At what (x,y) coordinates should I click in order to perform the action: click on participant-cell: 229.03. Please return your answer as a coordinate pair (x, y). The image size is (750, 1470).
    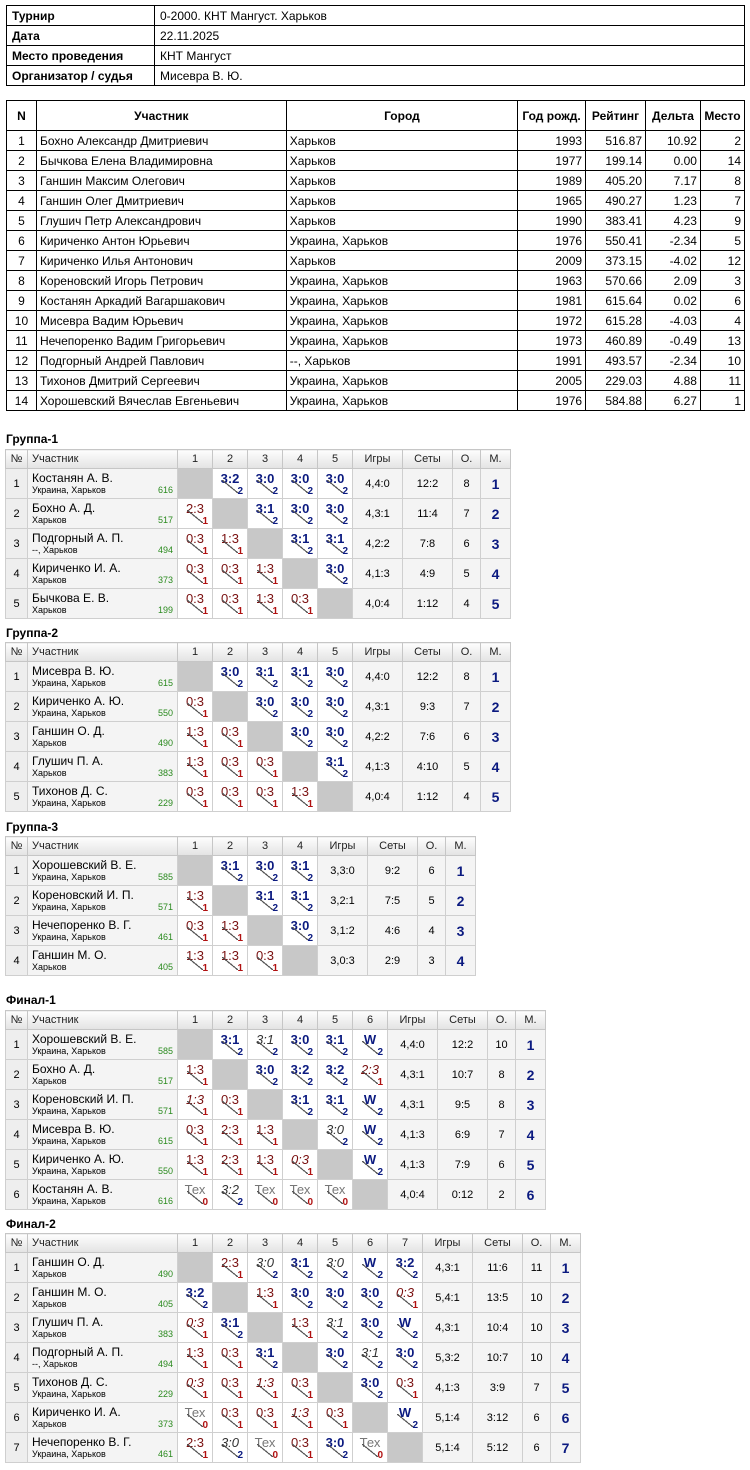
    Looking at the image, I should click on (616, 380).